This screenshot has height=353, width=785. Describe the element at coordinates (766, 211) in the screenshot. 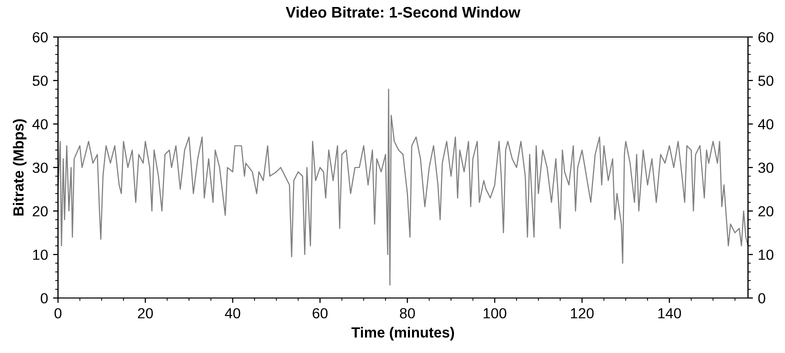

I see `y2-tick-label: 20` at that location.